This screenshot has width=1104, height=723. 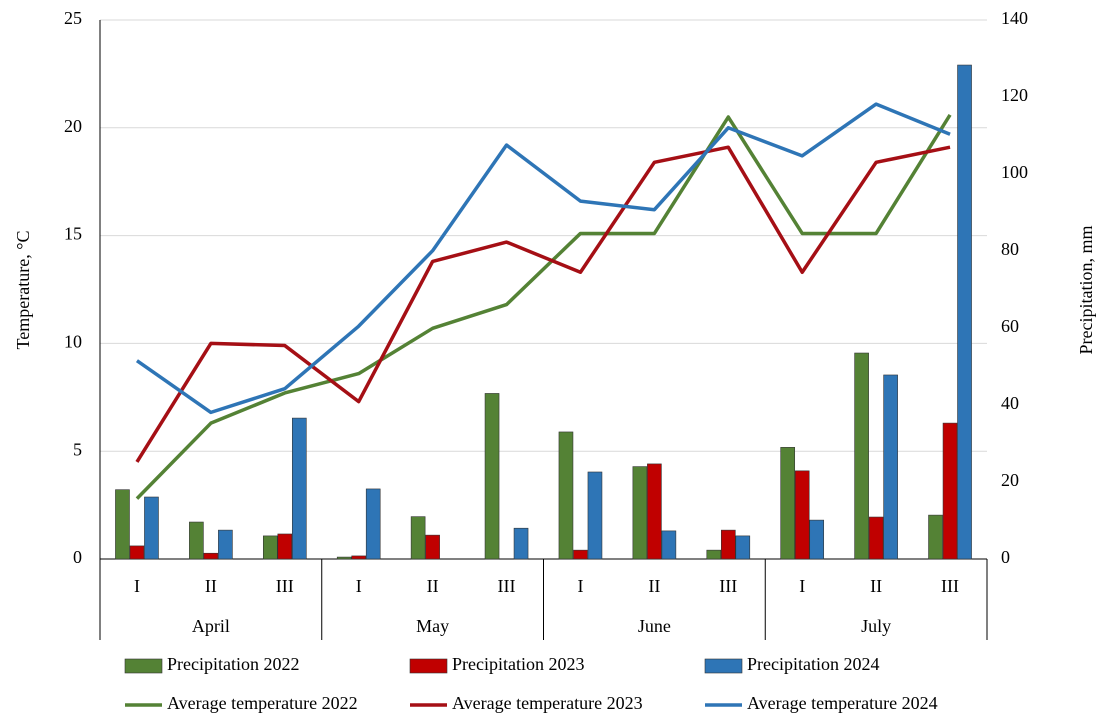 What do you see at coordinates (518, 664) in the screenshot?
I see `legend-label: Precipitation 2023` at bounding box center [518, 664].